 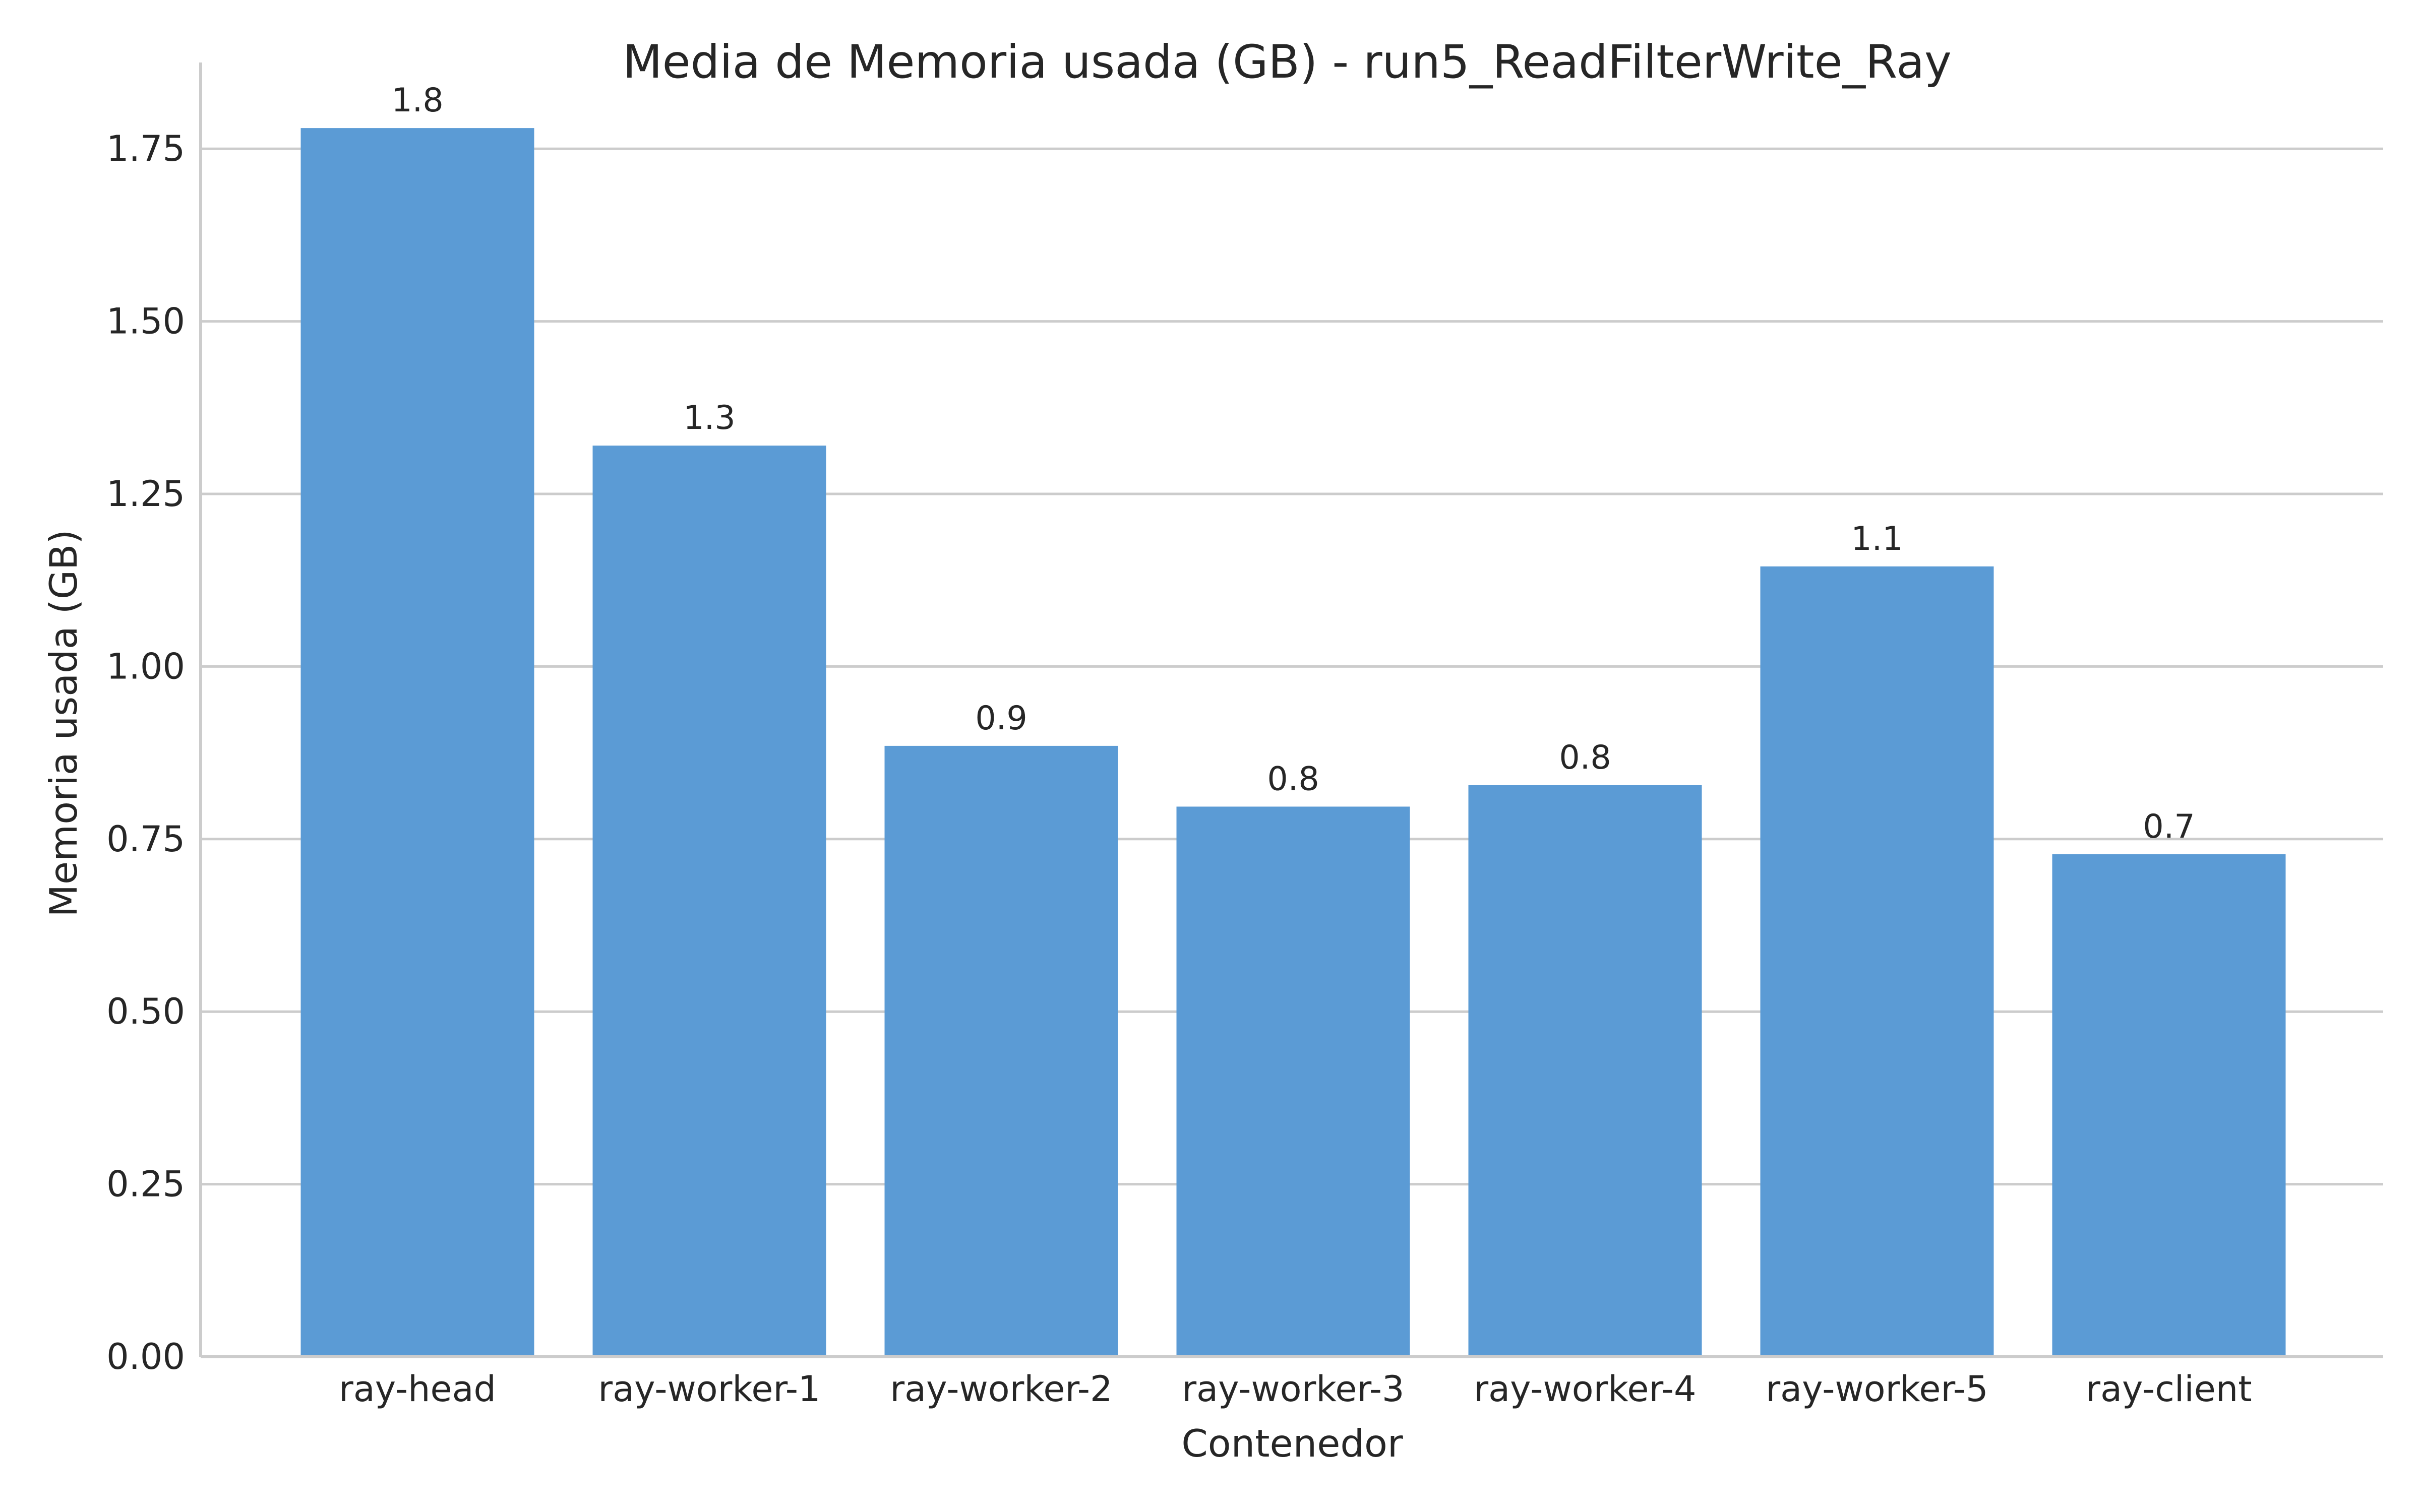 I want to click on x-axis-title: Contenedor, so click(x=1292, y=1443).